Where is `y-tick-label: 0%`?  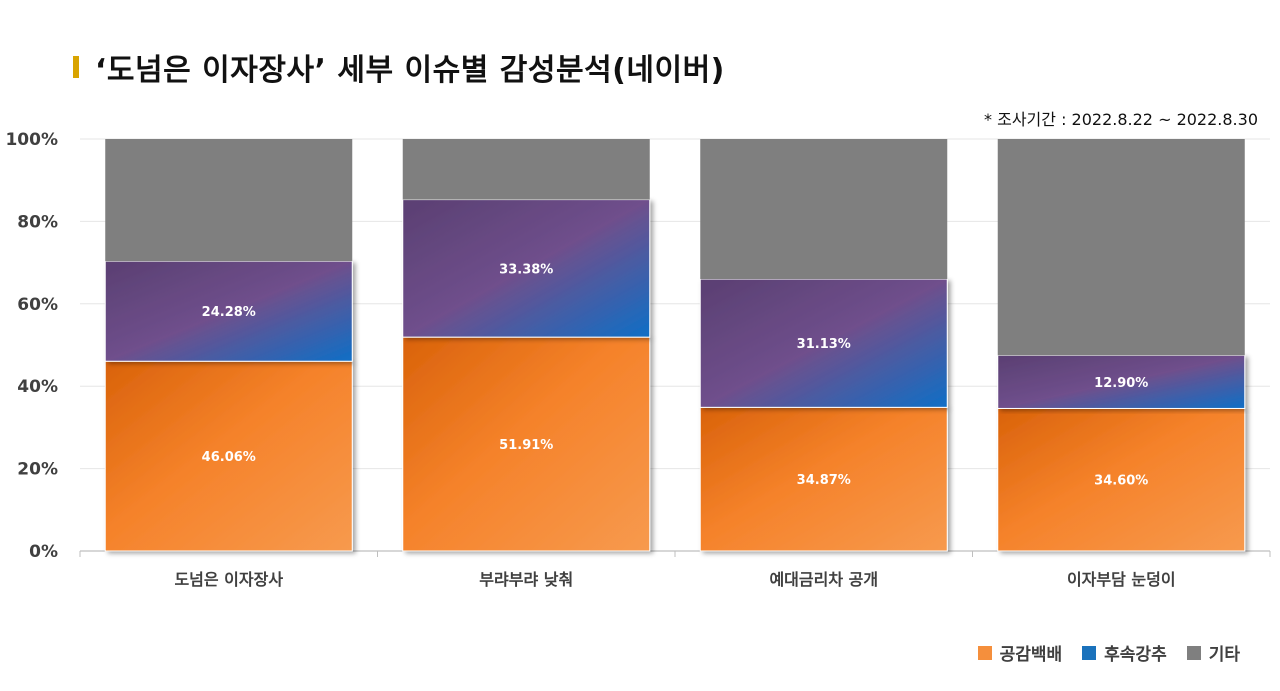
y-tick-label: 0% is located at coordinates (43, 552).